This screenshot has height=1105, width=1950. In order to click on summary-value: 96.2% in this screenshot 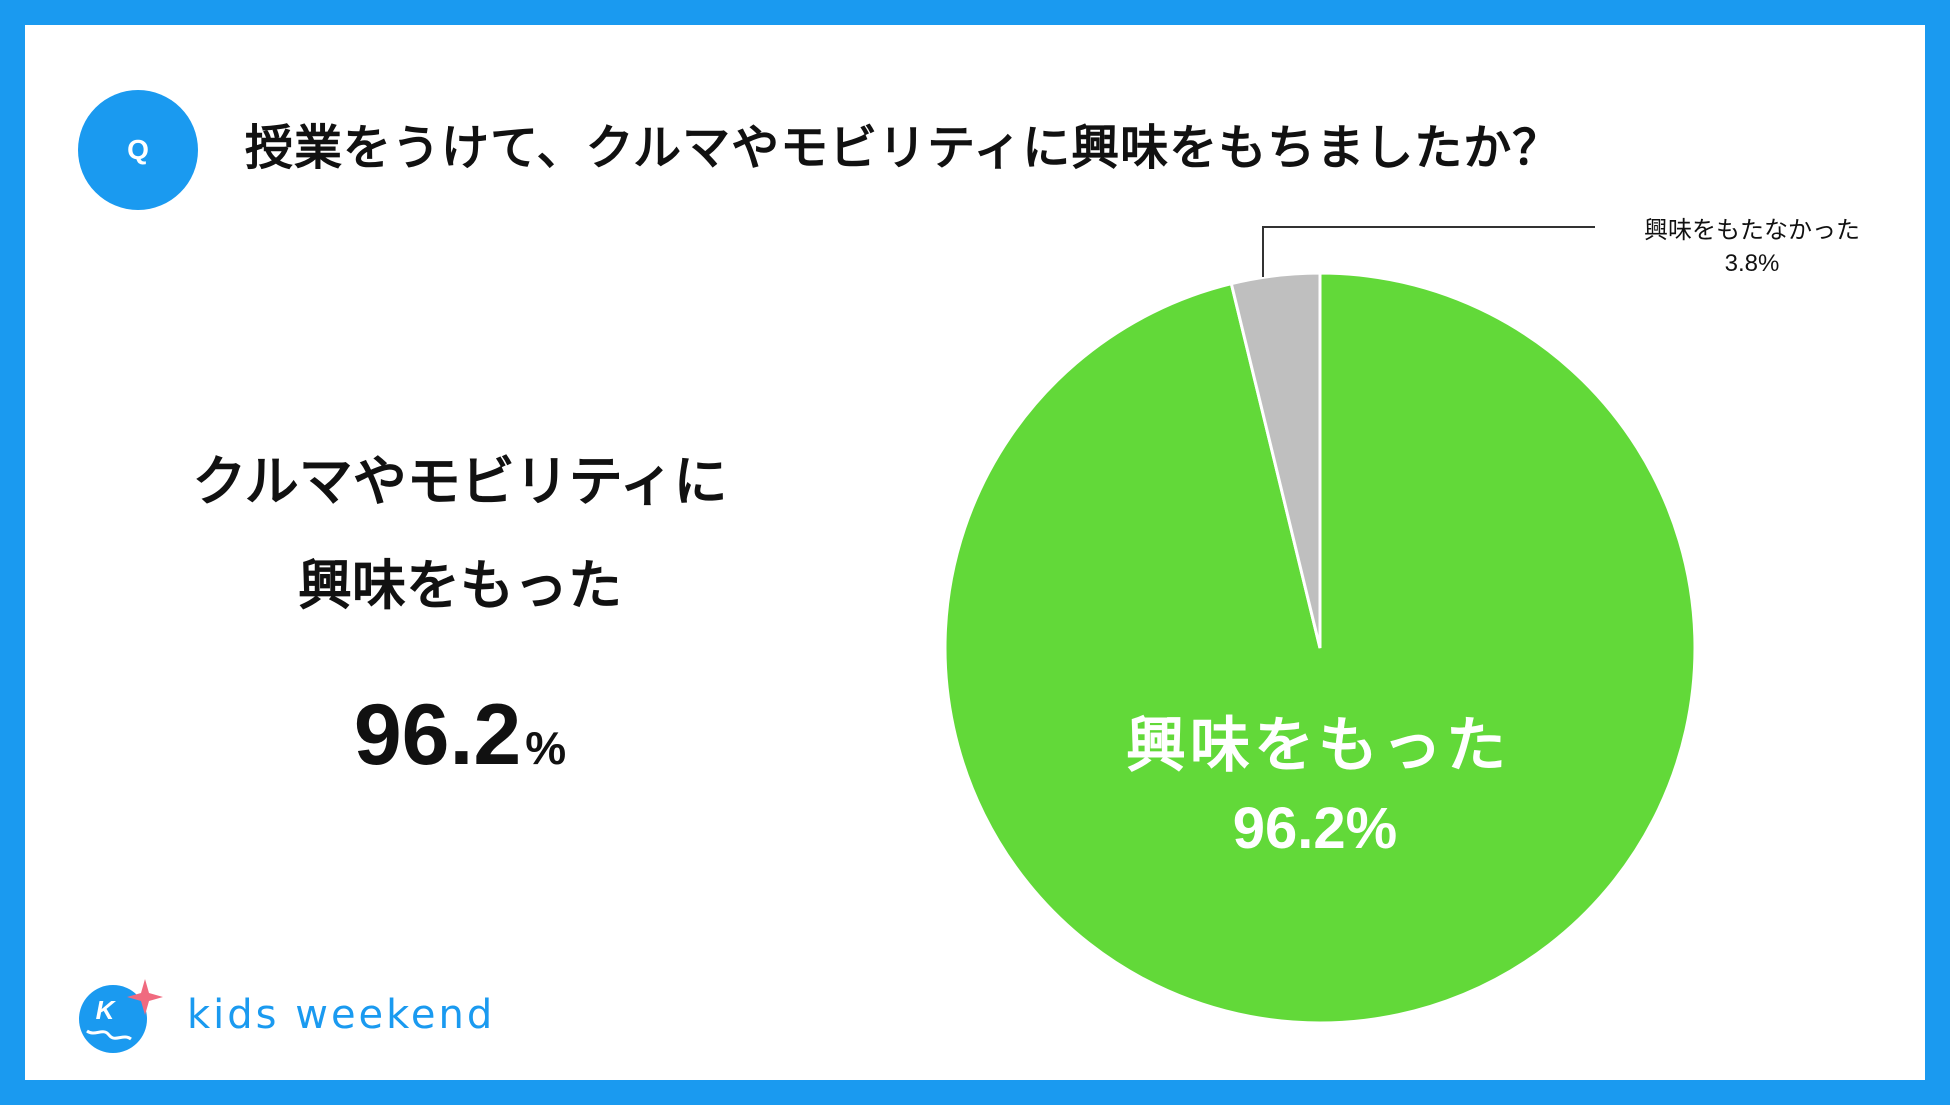, I will do `click(460, 747)`.